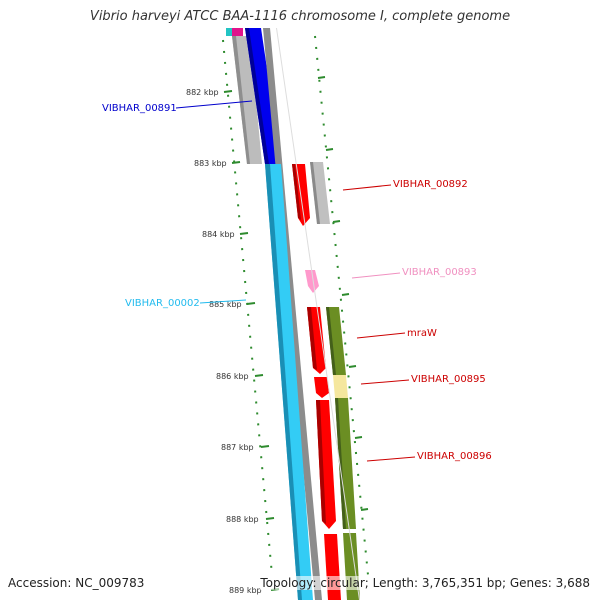  I want to click on outer-boundary-line, so click(318, 314).